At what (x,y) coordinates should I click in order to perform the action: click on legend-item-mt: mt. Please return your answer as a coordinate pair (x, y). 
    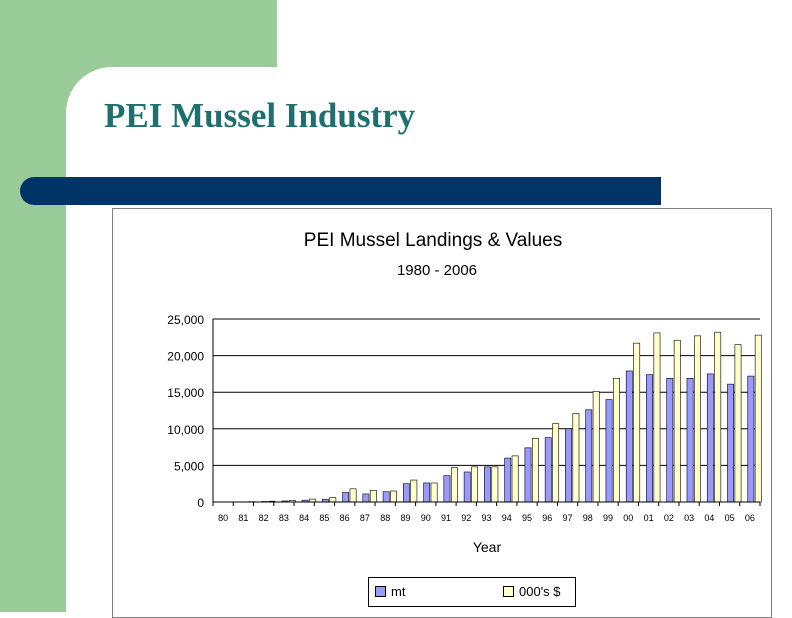
    Looking at the image, I should click on (390, 591).